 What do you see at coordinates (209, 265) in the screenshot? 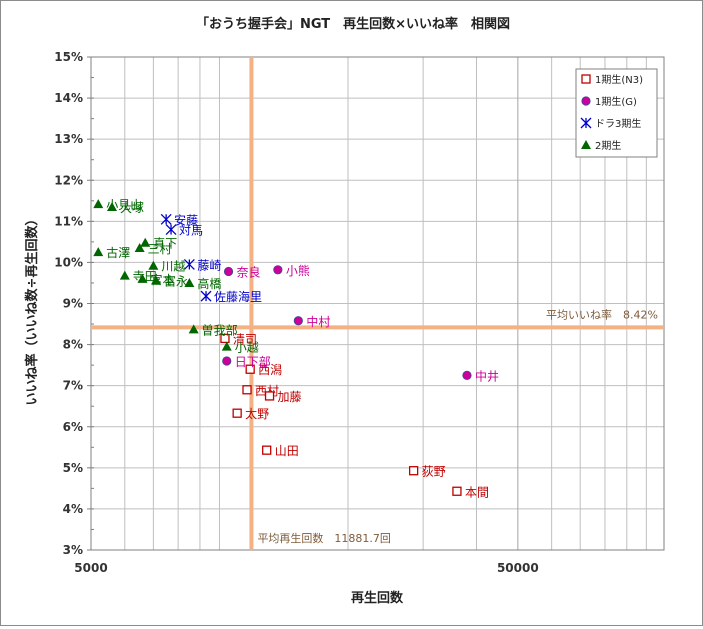
I see `data-label: 藤崎` at bounding box center [209, 265].